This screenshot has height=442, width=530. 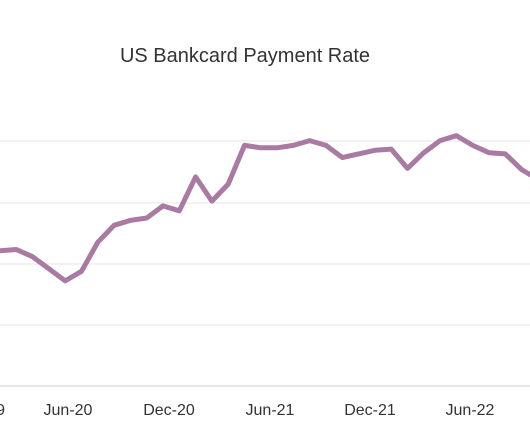 What do you see at coordinates (169, 410) in the screenshot?
I see `x-tick-label: Dec-20` at bounding box center [169, 410].